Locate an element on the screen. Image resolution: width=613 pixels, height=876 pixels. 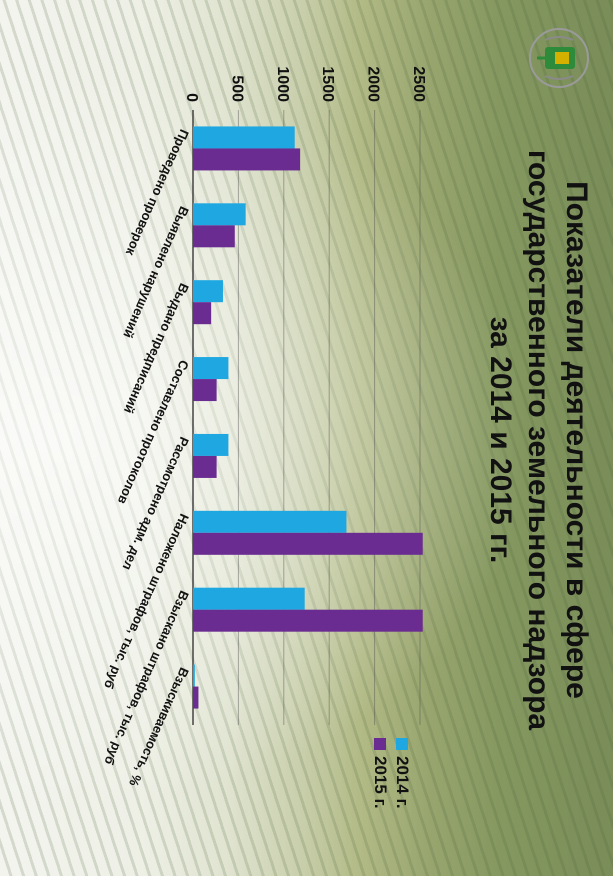
legend-item-2014: 2014 г. is located at coordinates (402, 798).